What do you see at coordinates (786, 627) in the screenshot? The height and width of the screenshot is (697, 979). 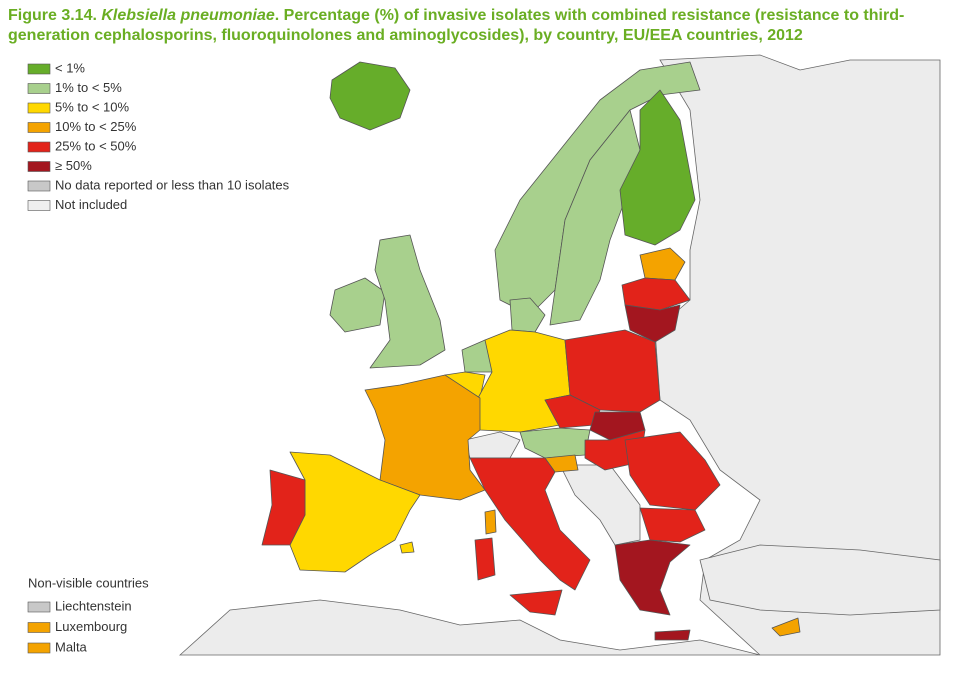 I see `cyprus` at bounding box center [786, 627].